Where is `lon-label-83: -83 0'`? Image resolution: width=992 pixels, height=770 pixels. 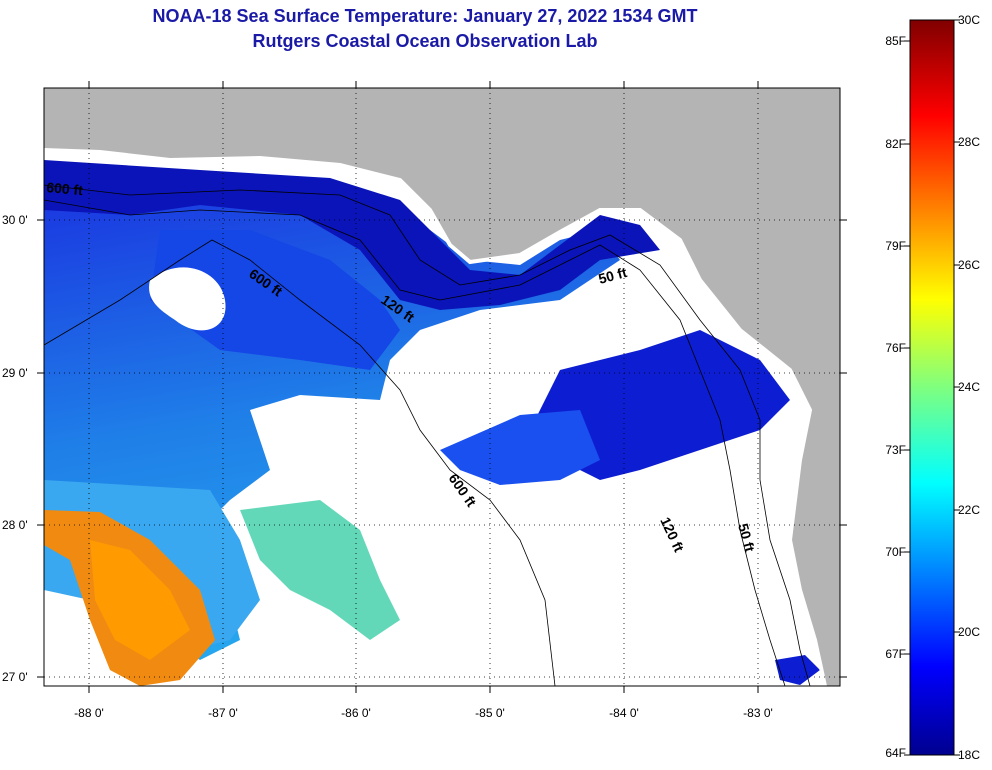 lon-label-83: -83 0' is located at coordinates (758, 713).